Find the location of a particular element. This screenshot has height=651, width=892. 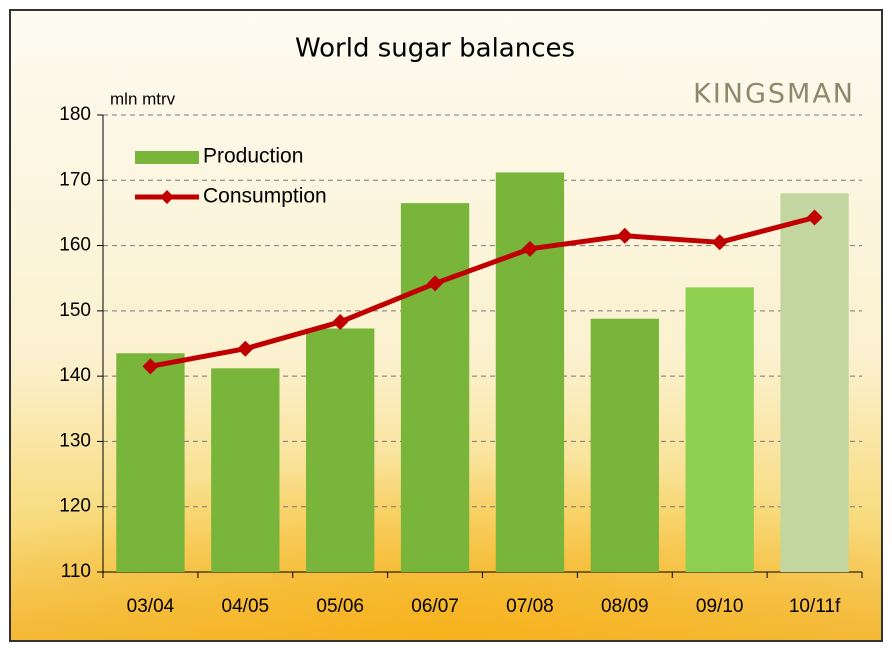

chart-title: World sugar balances is located at coordinates (435, 49).